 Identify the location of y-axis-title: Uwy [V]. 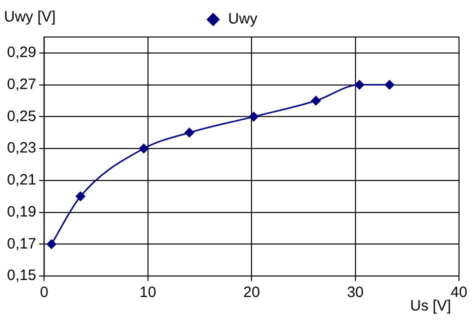
(30, 17).